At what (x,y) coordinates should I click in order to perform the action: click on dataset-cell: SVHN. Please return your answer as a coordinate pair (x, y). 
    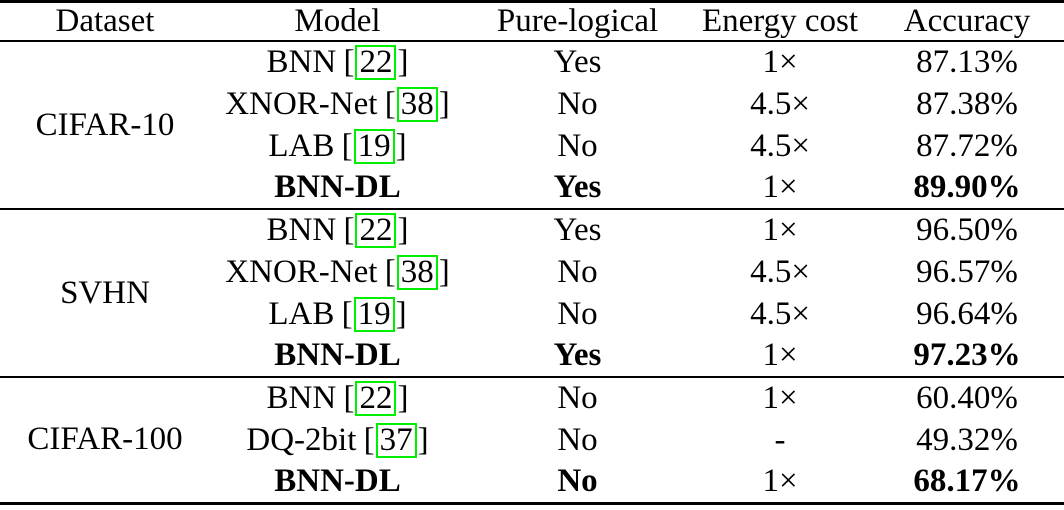
    Looking at the image, I should click on (105, 292).